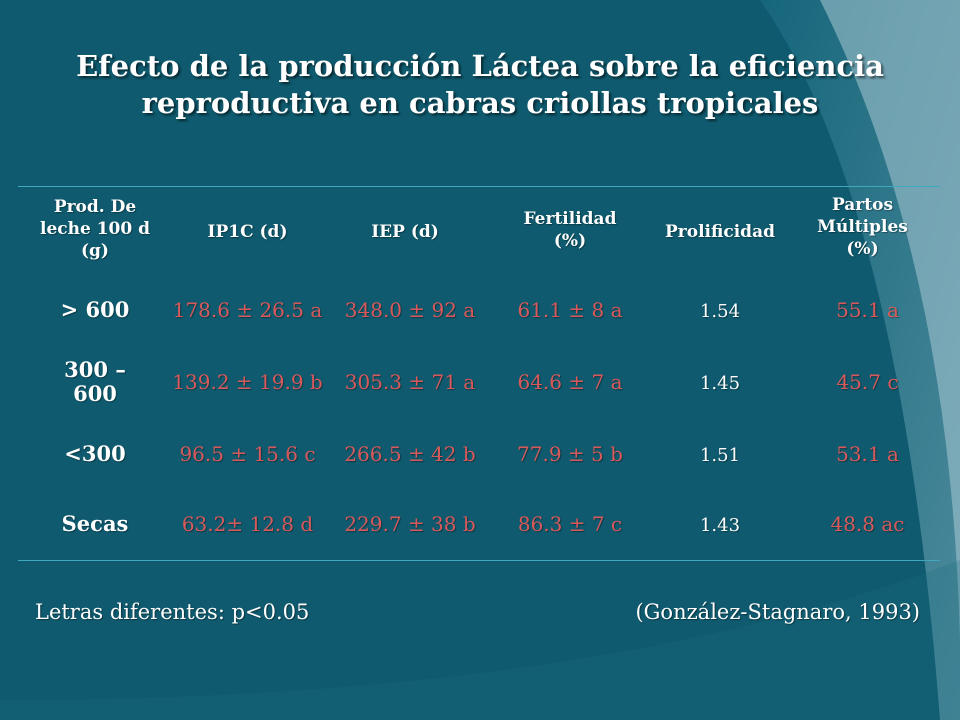 The width and height of the screenshot is (960, 720). Describe the element at coordinates (410, 310) in the screenshot. I see `row1-iep: 348.0 ± 92 a` at that location.